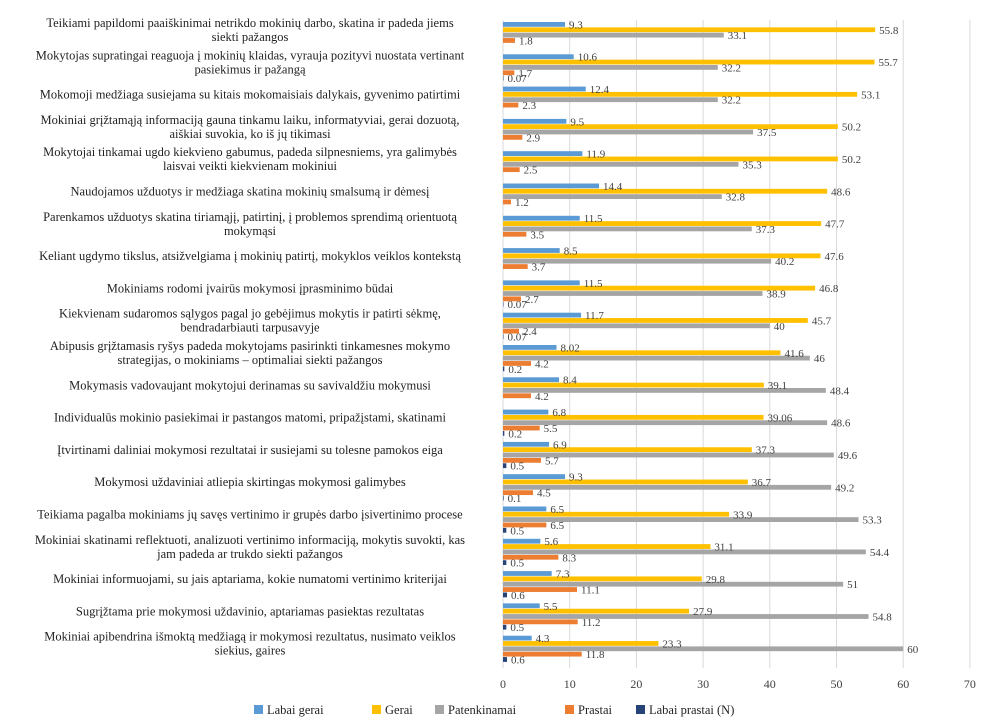 The image size is (1000, 725). I want to click on data-label: 46.8, so click(829, 289).